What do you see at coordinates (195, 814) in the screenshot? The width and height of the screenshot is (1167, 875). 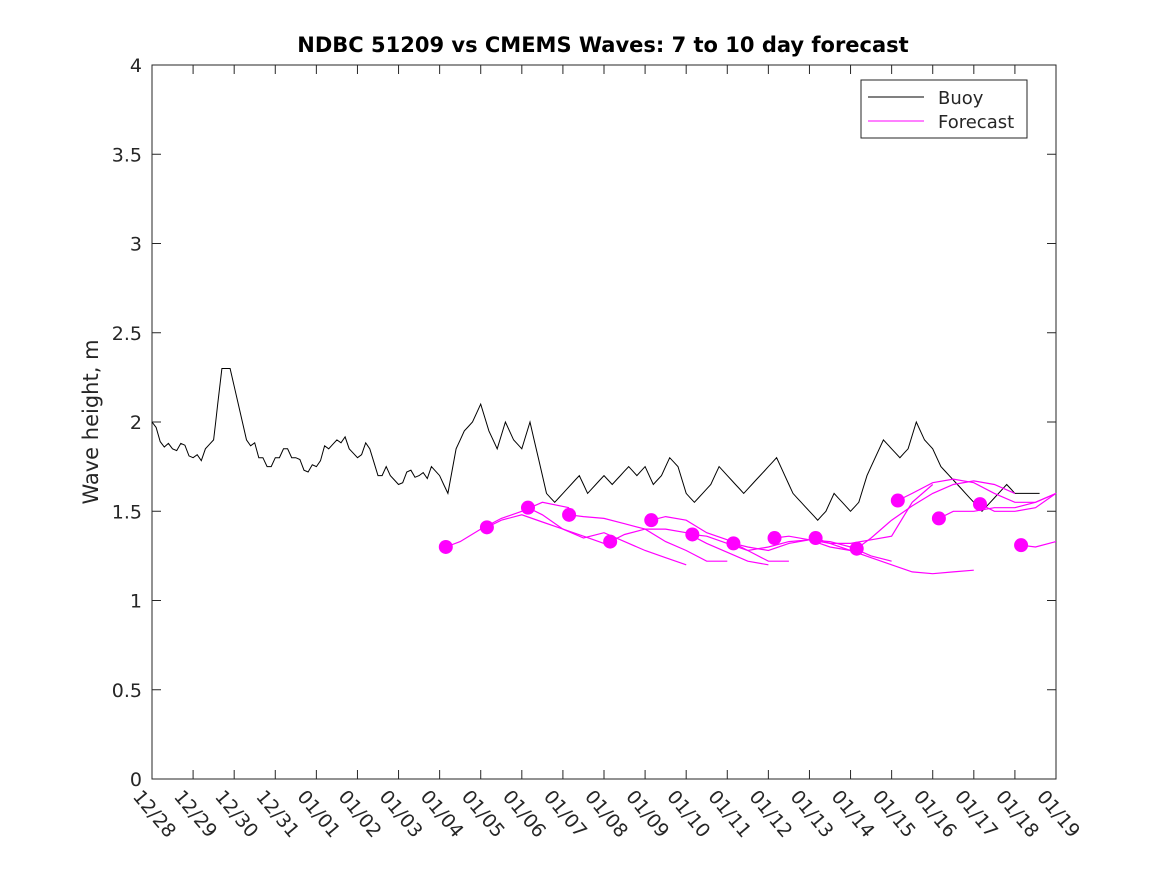 I see `x-tick-label: 12/29` at bounding box center [195, 814].